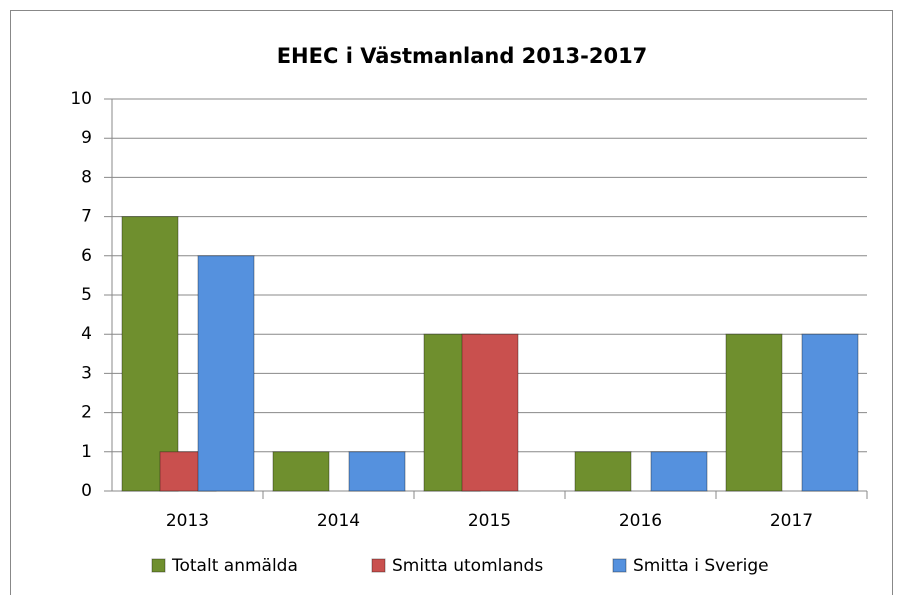 This screenshot has width=903, height=595. What do you see at coordinates (640, 521) in the screenshot?
I see `x-tick-label: 2016` at bounding box center [640, 521].